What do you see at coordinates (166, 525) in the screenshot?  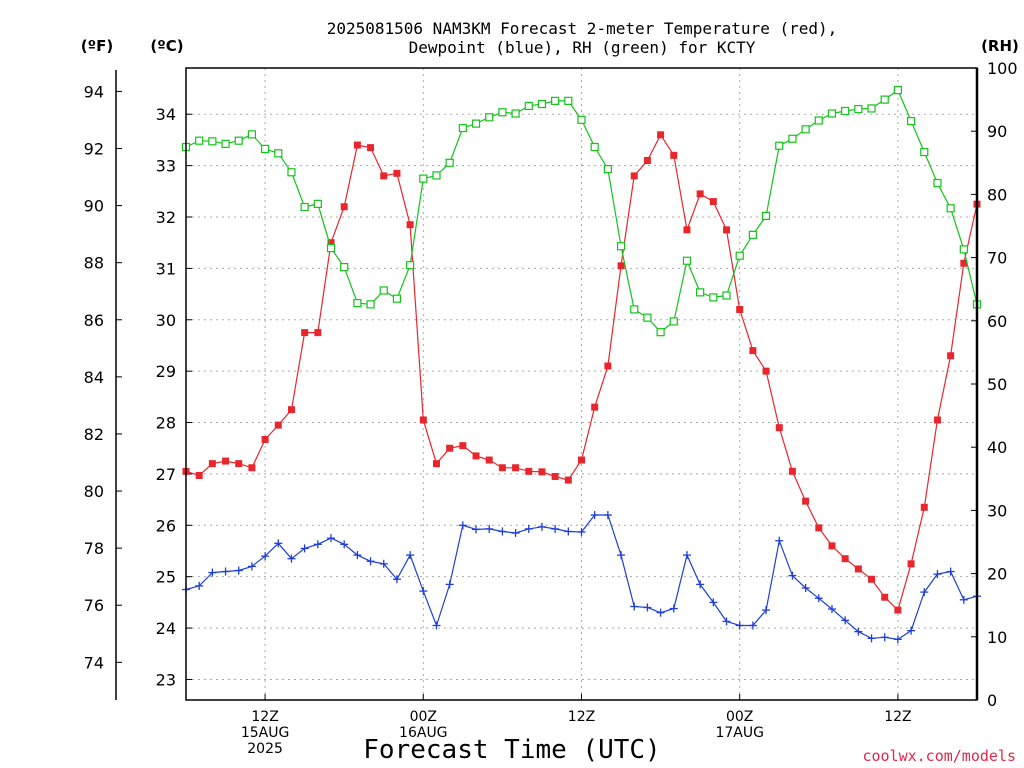 I see `c-tick-label: 26` at bounding box center [166, 525].